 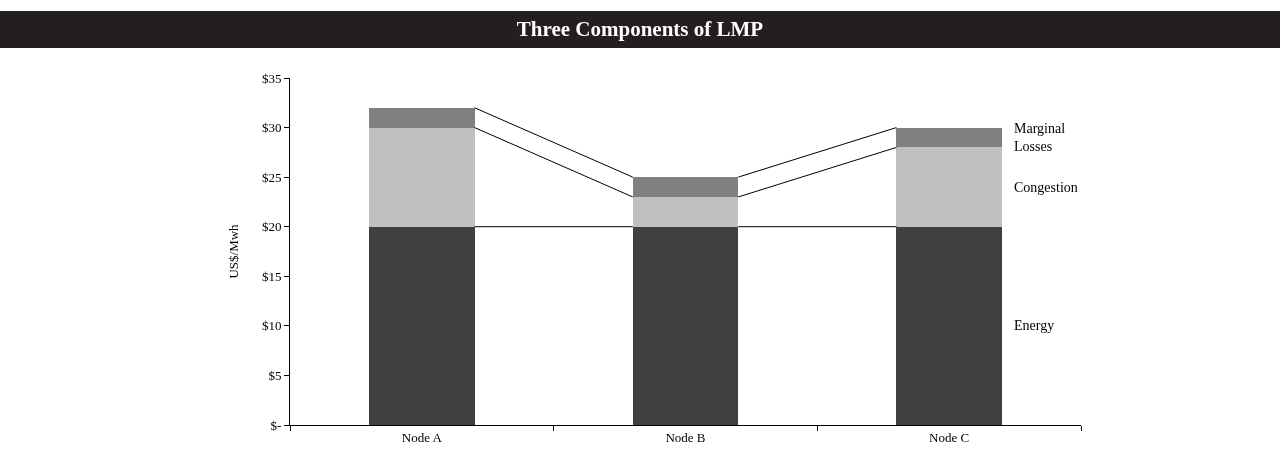 What do you see at coordinates (949, 437) in the screenshot?
I see `x-tick-label: Node C` at bounding box center [949, 437].